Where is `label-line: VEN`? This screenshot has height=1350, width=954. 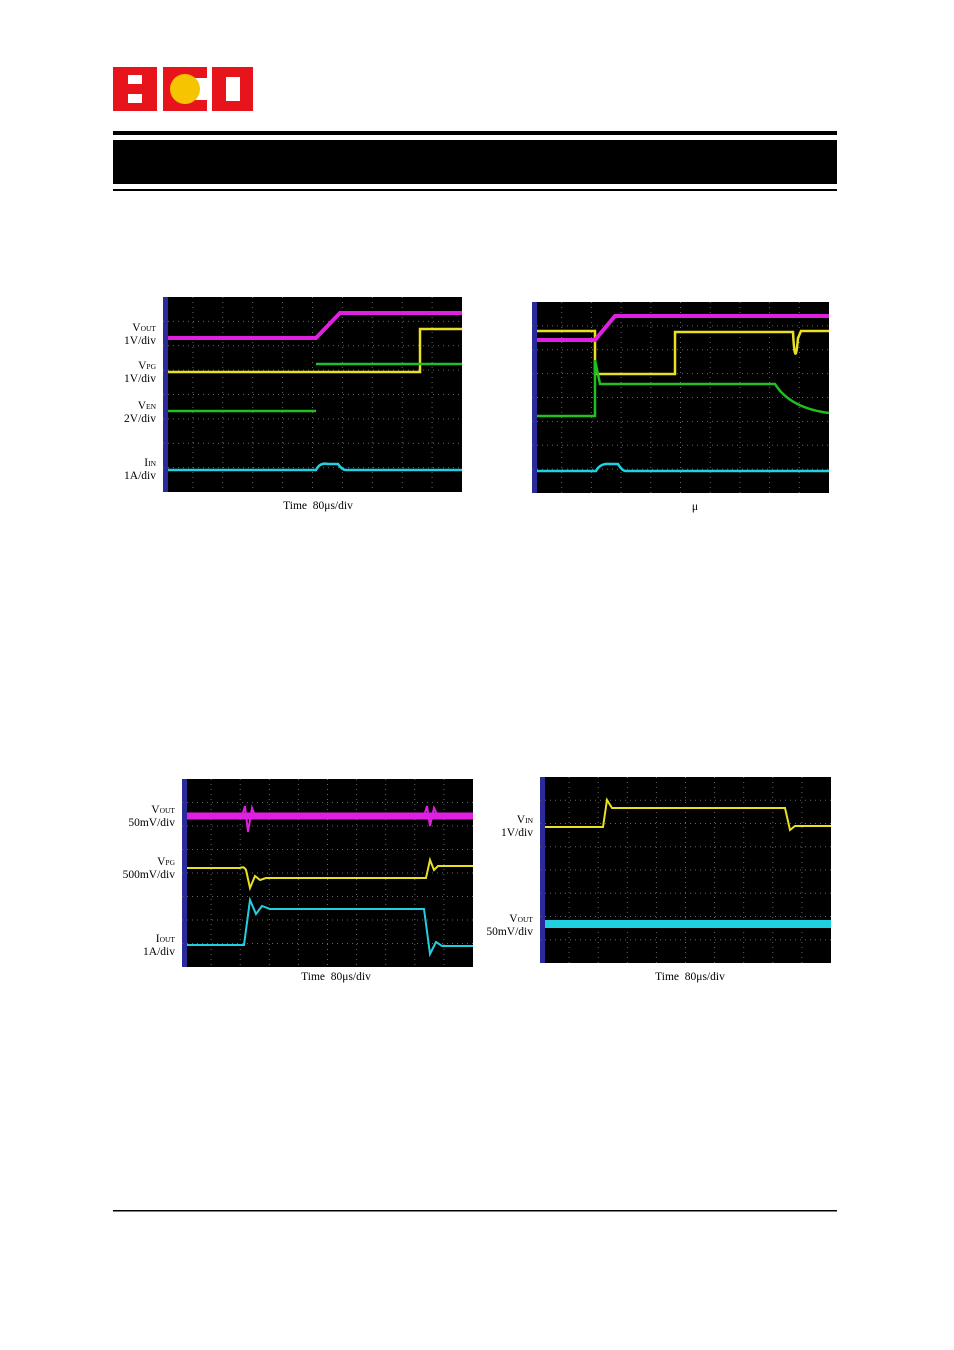
label-line: VEN is located at coordinates (140, 406).